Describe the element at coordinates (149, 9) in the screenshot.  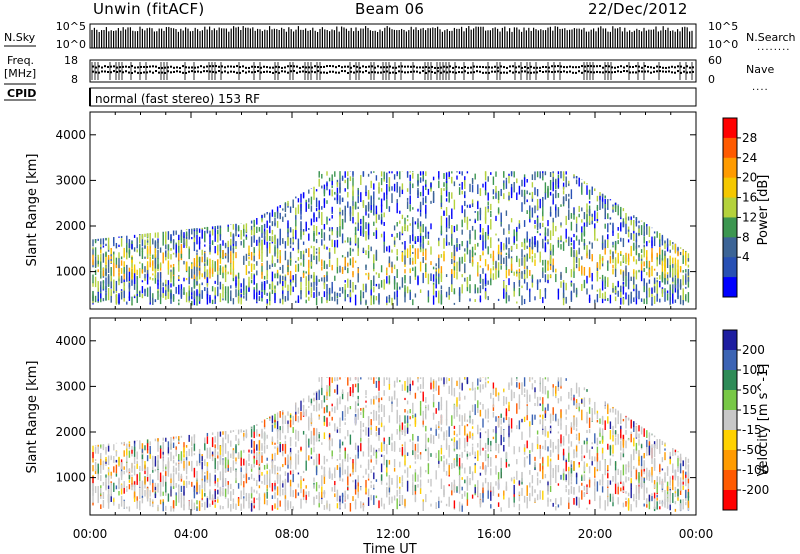
I see `station-title: Unwin (fitACF)` at that location.